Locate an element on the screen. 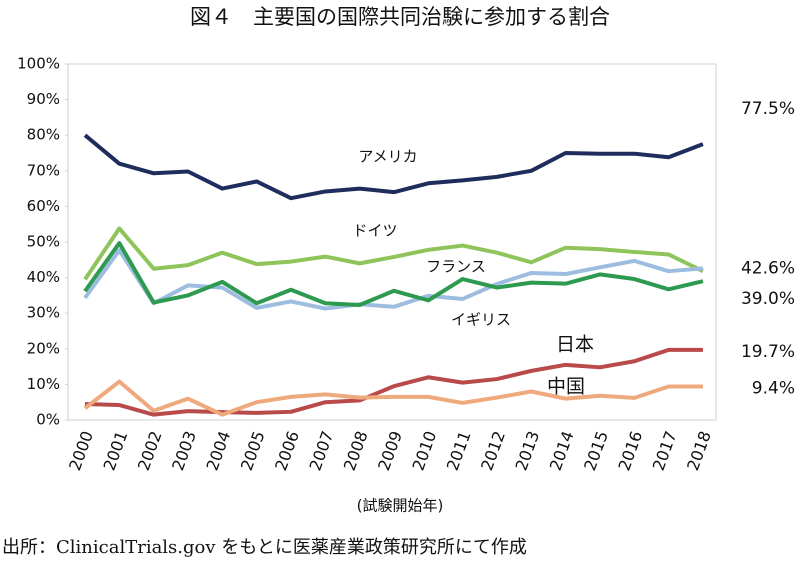 The height and width of the screenshot is (562, 800). y-tick-label: 30% is located at coordinates (43, 313).